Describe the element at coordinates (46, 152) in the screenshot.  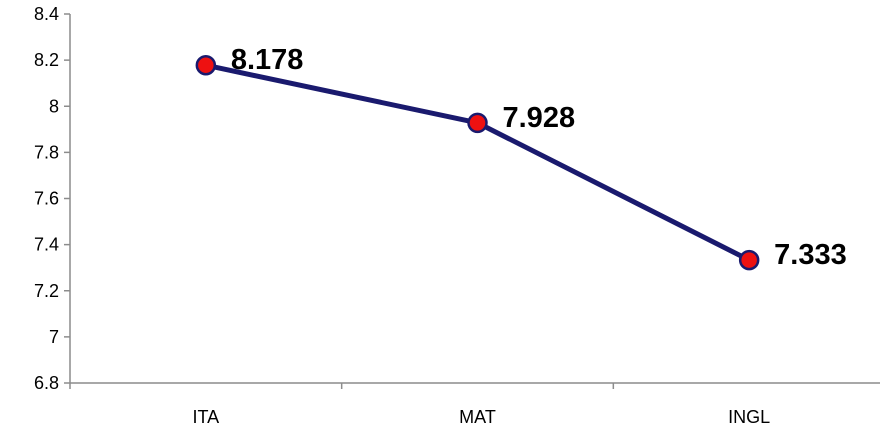
I see `y-tick-label: 7.8` at that location.